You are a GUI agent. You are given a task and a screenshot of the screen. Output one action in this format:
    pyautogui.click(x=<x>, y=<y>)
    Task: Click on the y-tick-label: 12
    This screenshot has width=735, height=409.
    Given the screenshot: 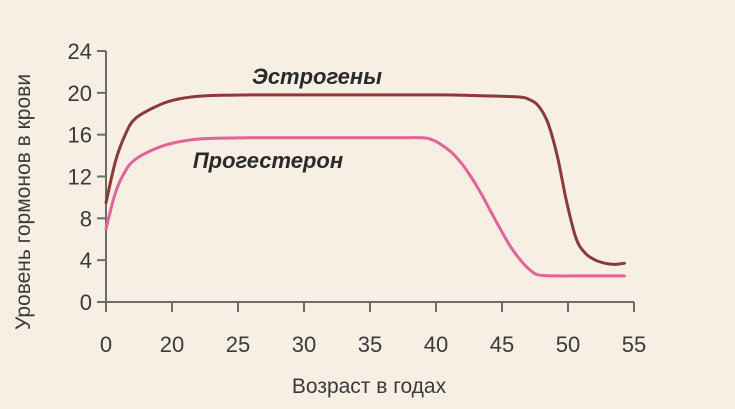 What is the action you would take?
    pyautogui.click(x=80, y=177)
    